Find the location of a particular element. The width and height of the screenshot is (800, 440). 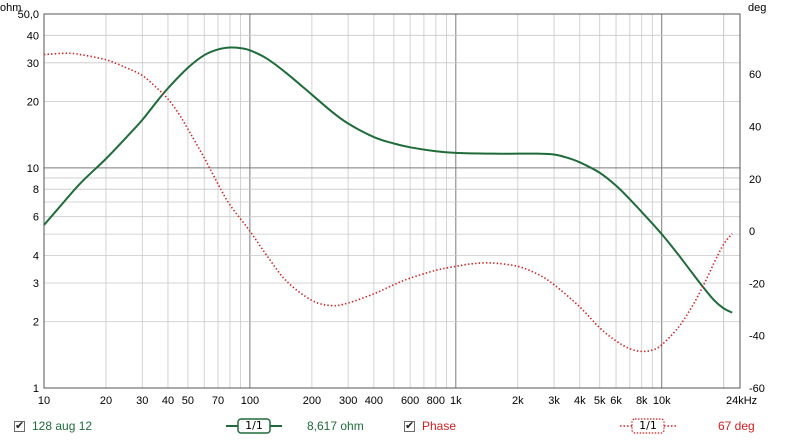

phase-readout-value: 67 deg is located at coordinates (736, 426).